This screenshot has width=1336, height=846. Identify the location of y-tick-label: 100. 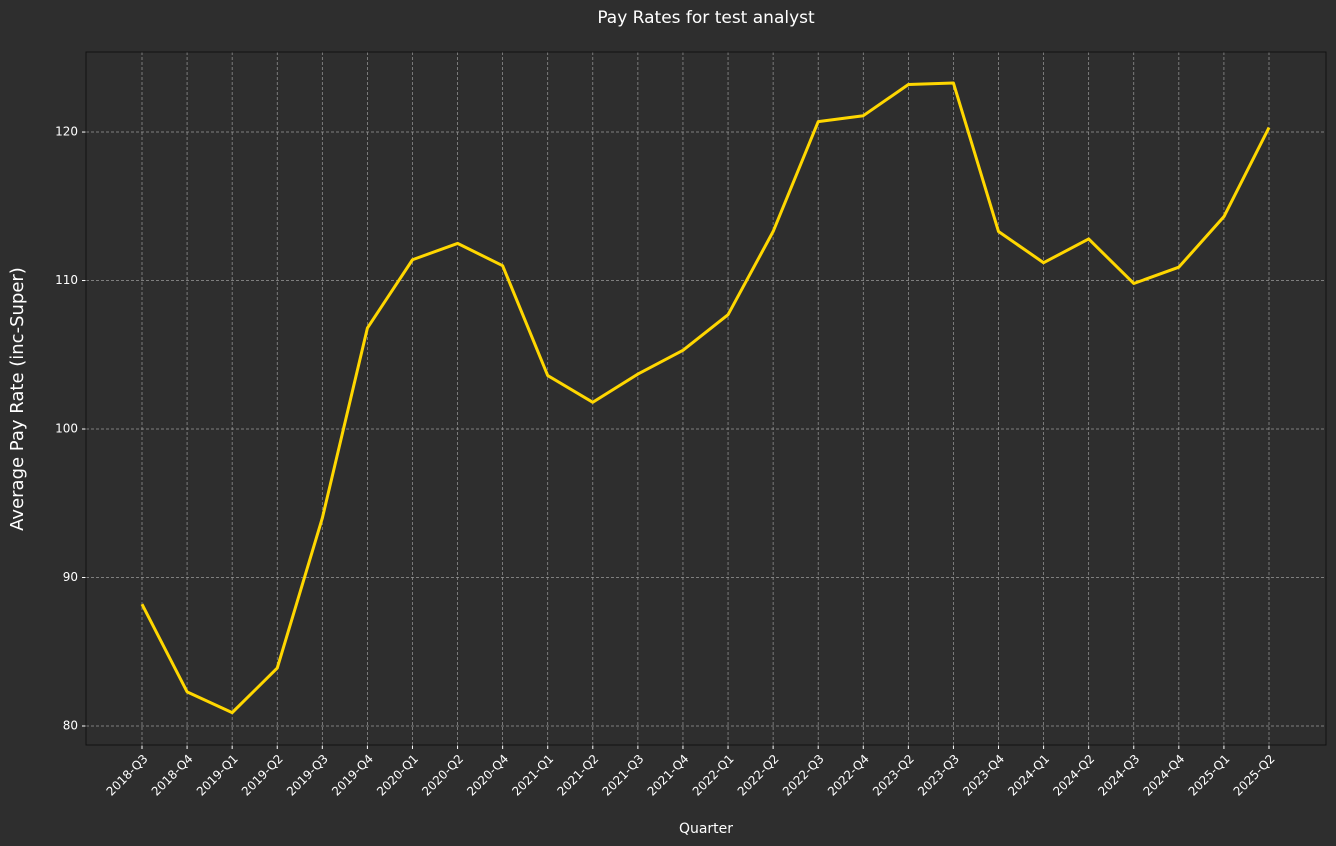
(66, 429).